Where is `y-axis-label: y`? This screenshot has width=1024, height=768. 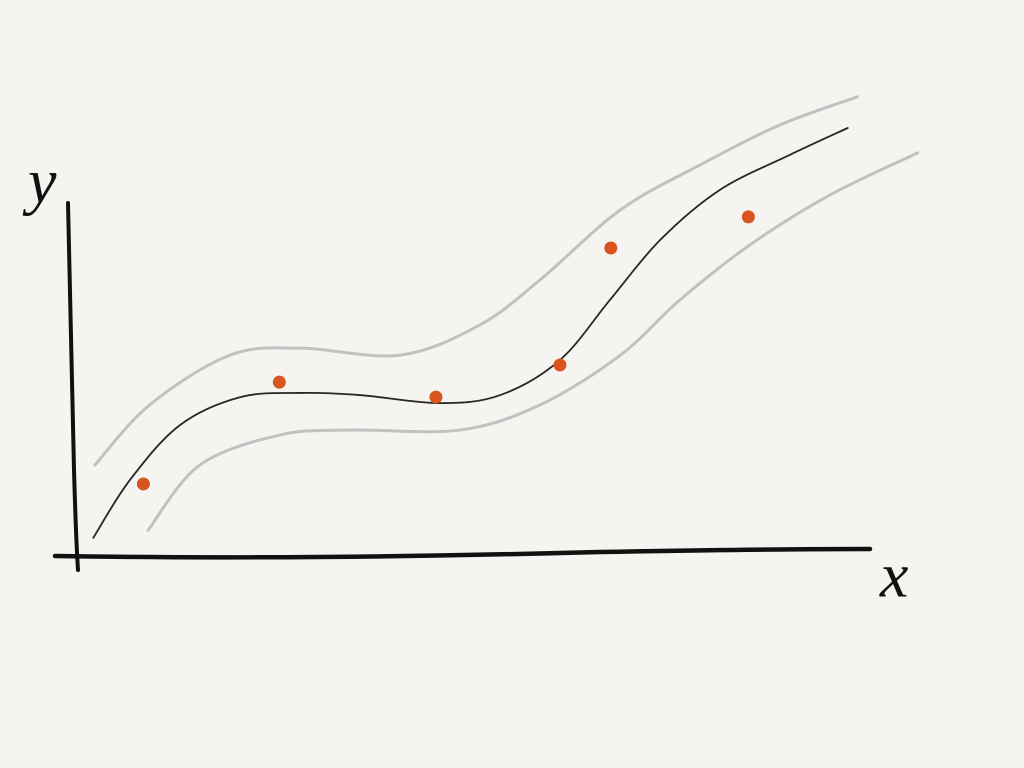
y-axis-label: y is located at coordinates (39, 181).